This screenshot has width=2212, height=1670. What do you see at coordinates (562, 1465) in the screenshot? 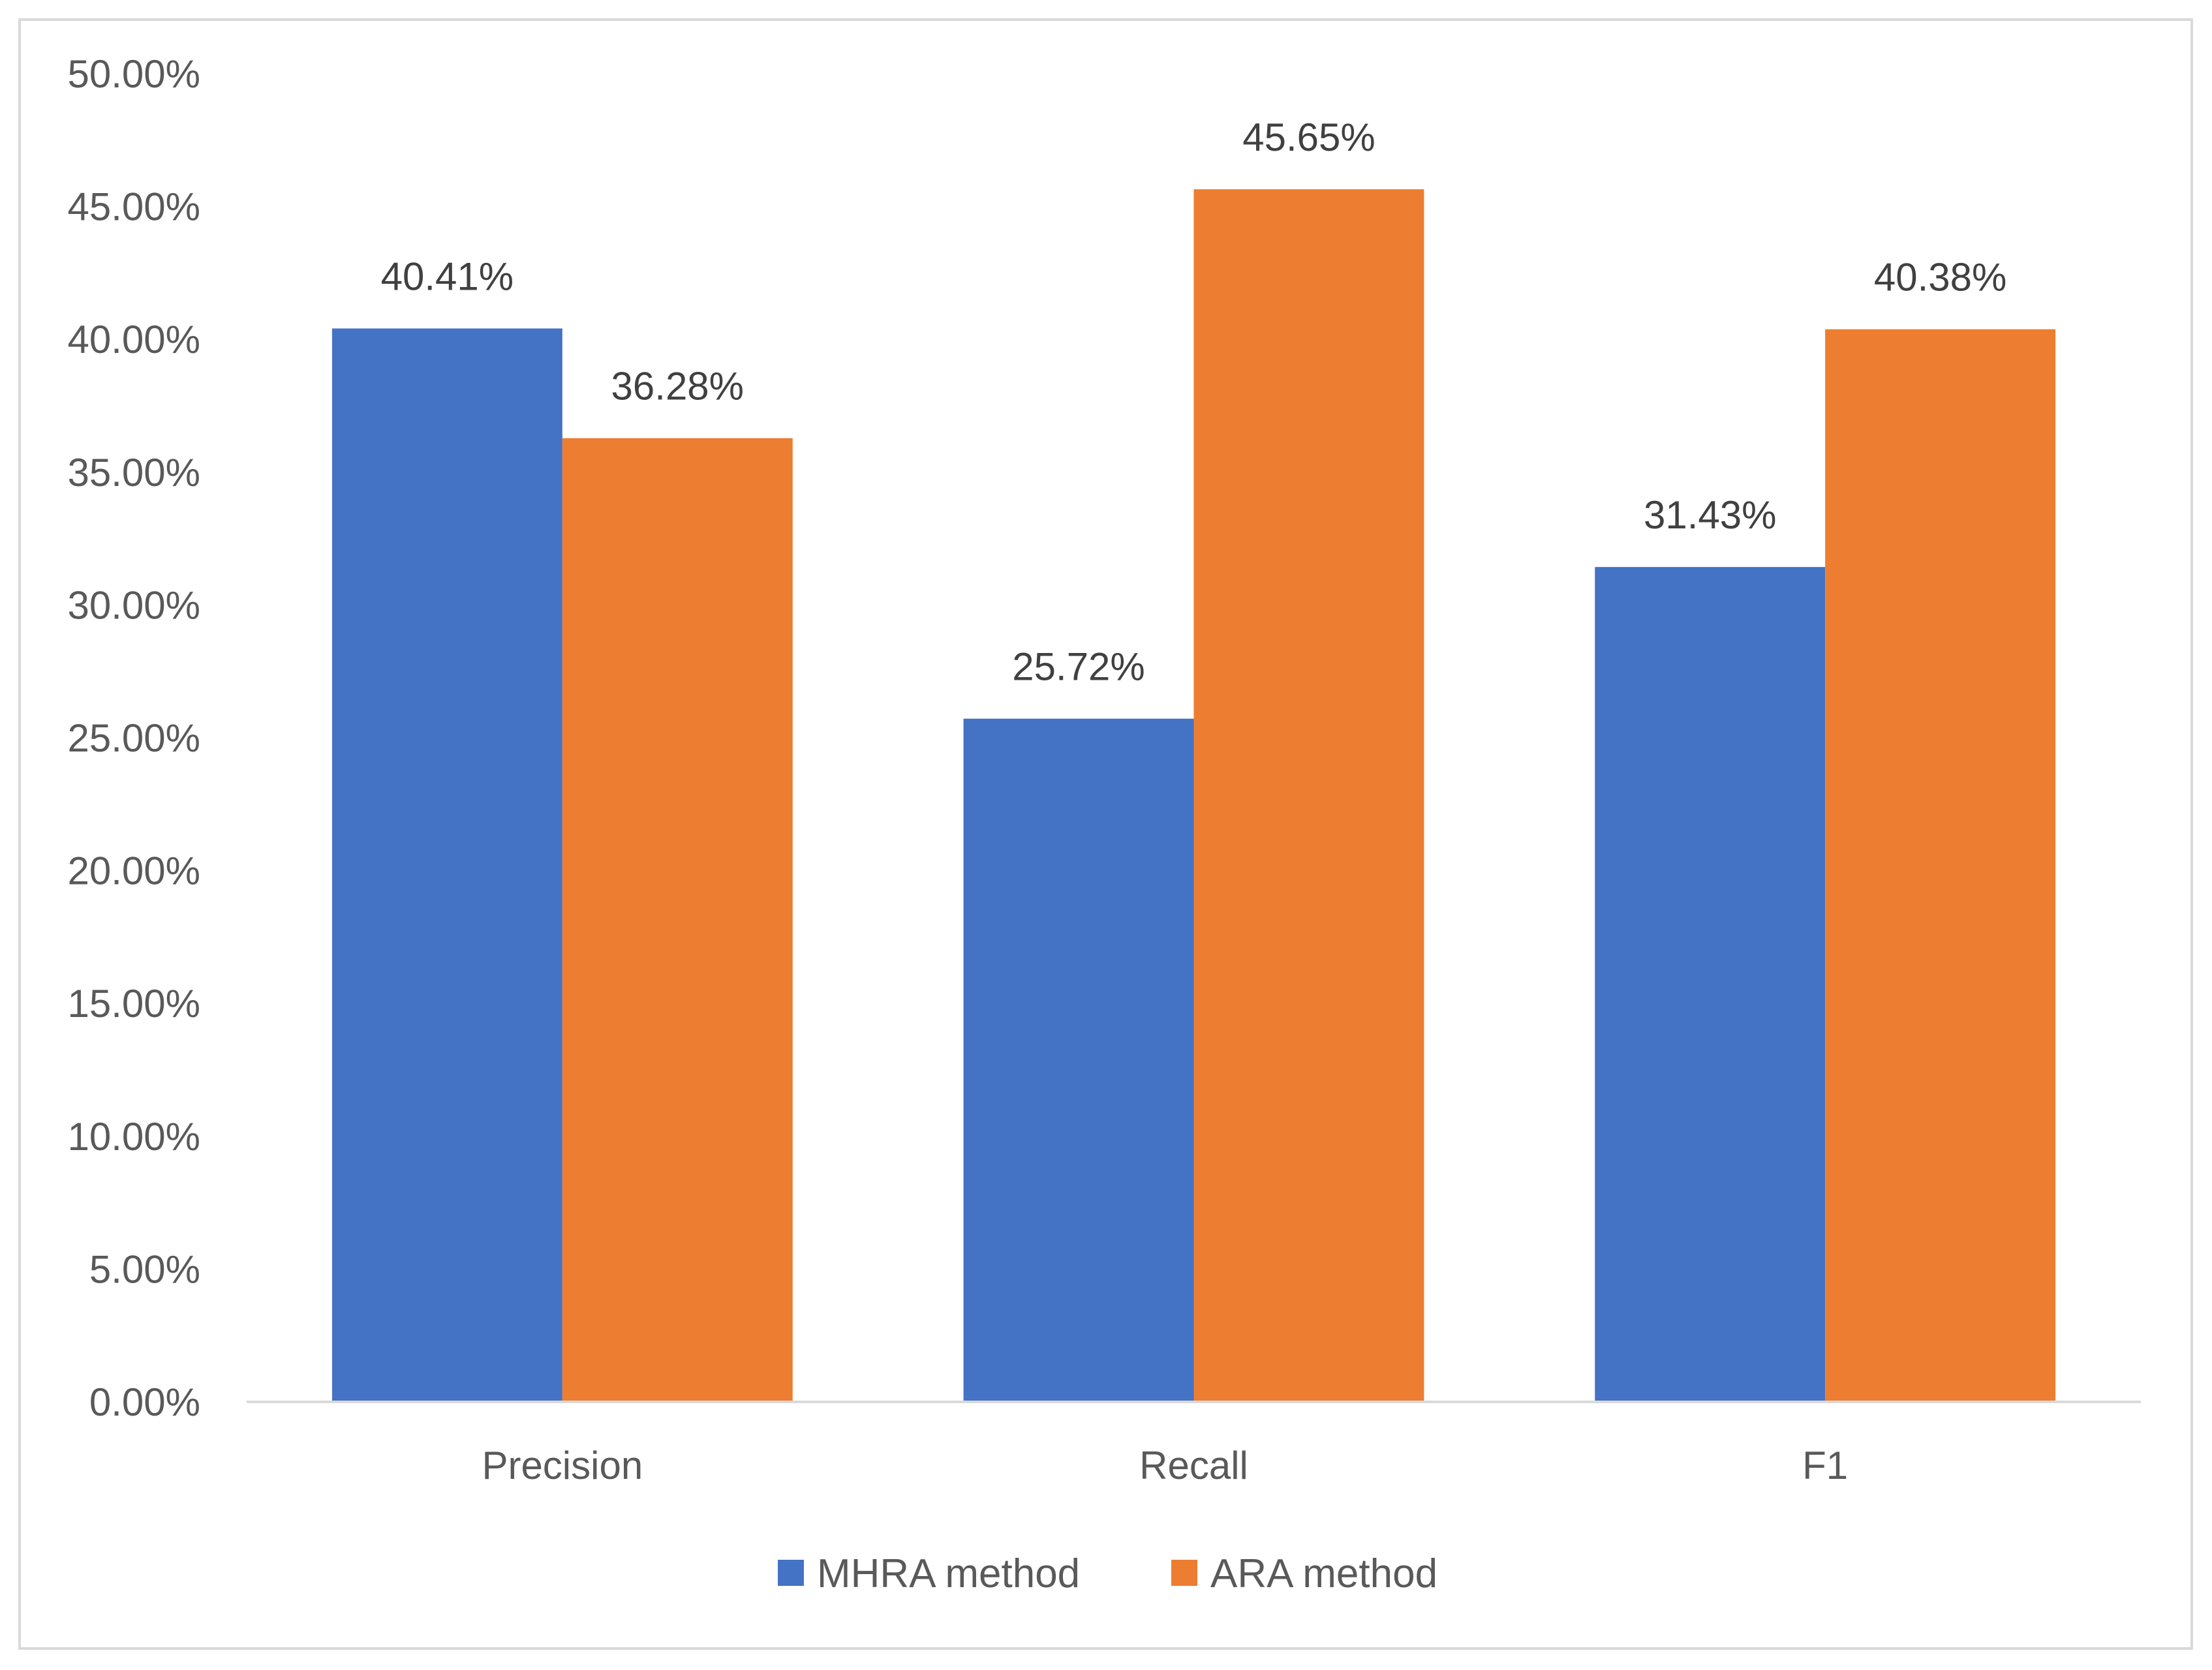
I see `x-tick-label-precision: Precision` at bounding box center [562, 1465].